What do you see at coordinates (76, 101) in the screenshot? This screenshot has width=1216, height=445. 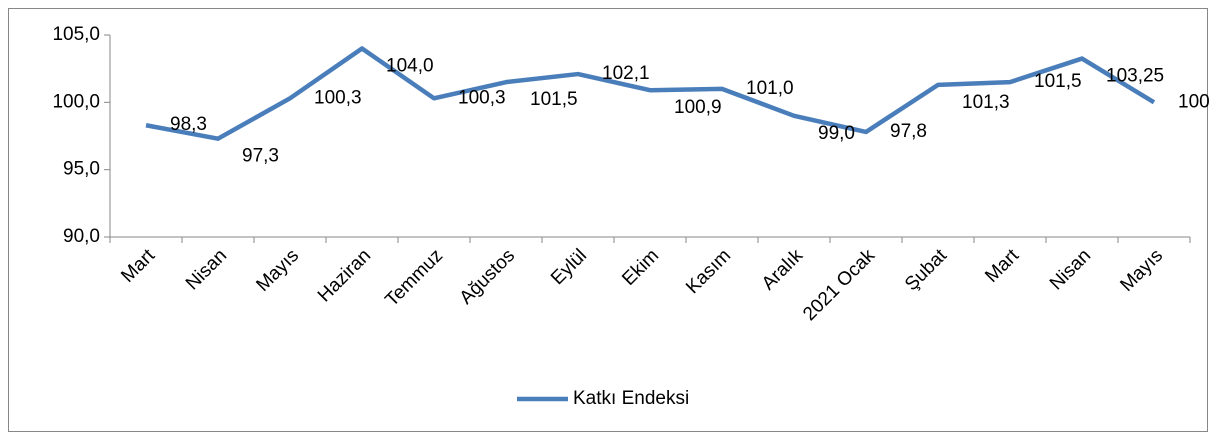 I see `y-tick-label: 100,0` at bounding box center [76, 101].